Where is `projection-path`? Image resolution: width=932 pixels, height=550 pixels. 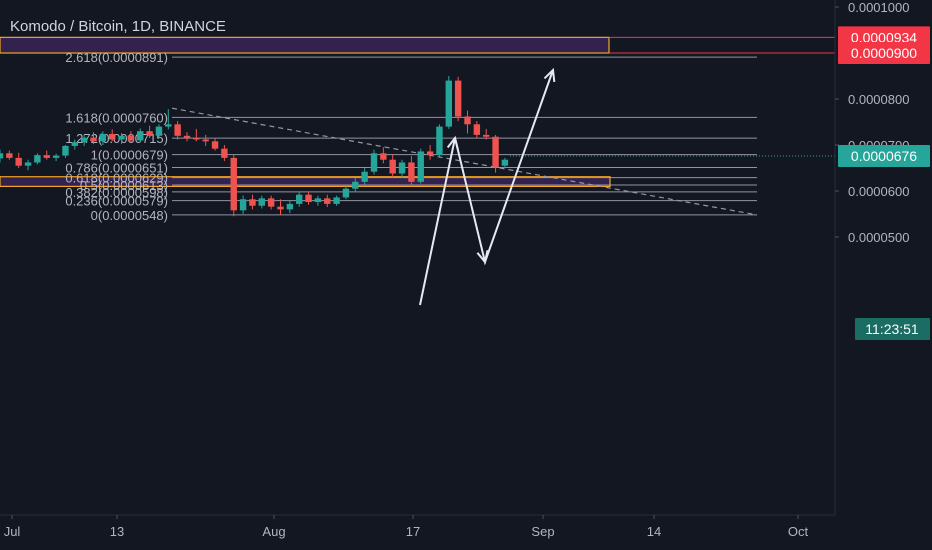
projection-path is located at coordinates (486, 187).